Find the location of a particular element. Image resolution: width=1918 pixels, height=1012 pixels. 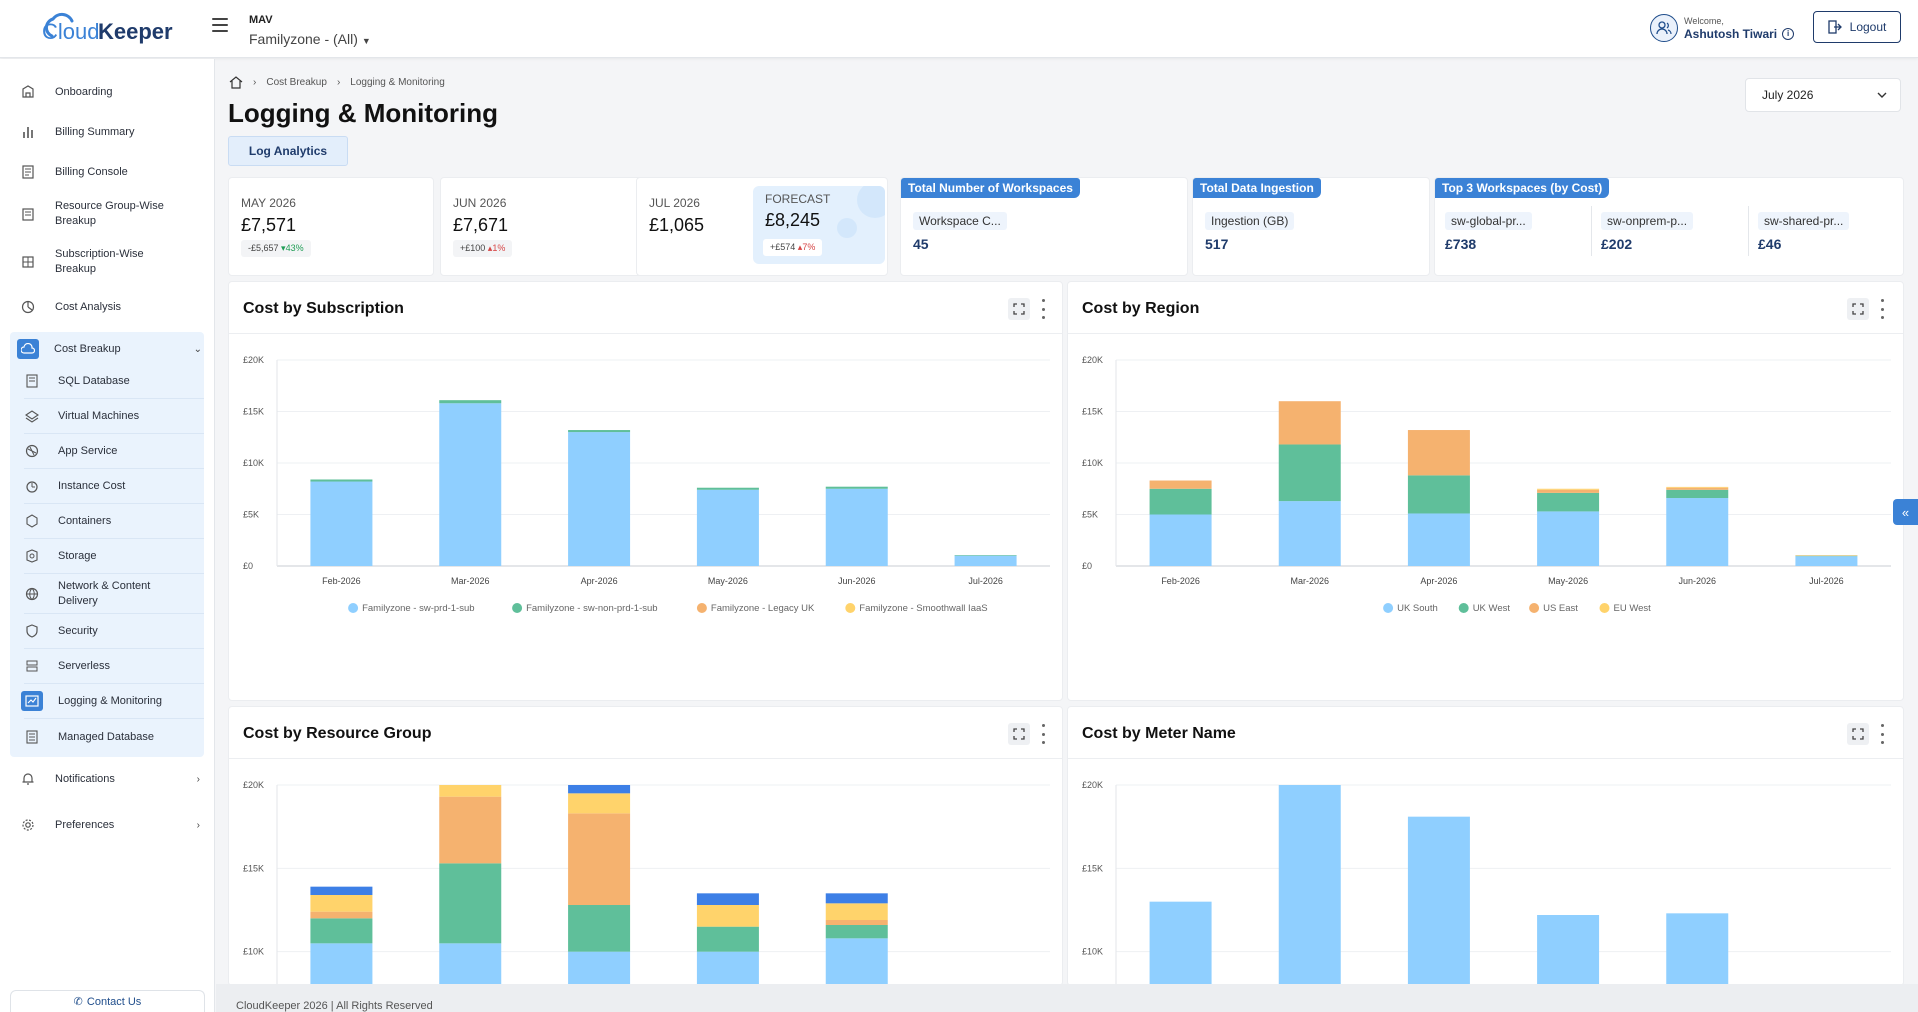

sidebar-item-cost-analysis: Cost Analysis is located at coordinates (70, 307).